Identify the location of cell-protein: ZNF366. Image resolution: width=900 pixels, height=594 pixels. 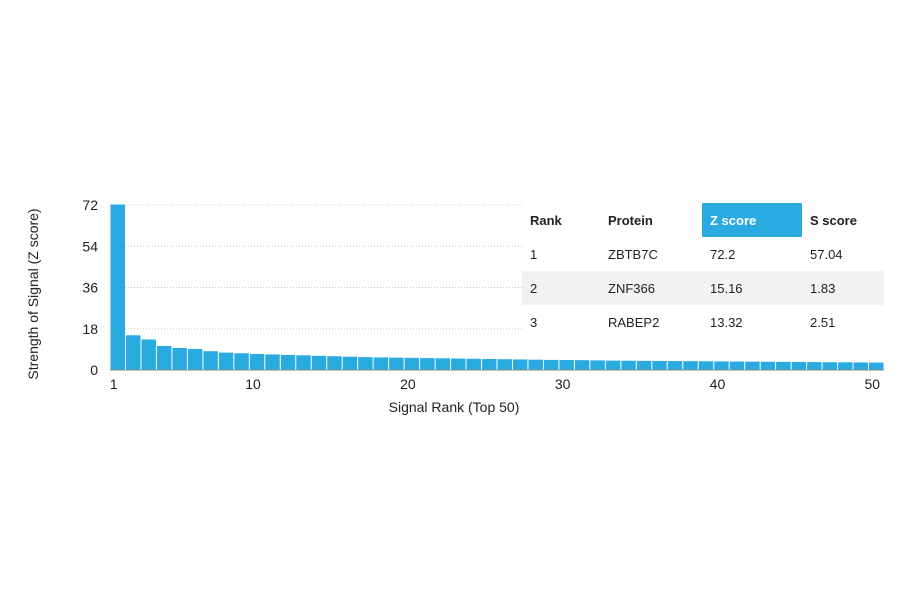
(651, 288).